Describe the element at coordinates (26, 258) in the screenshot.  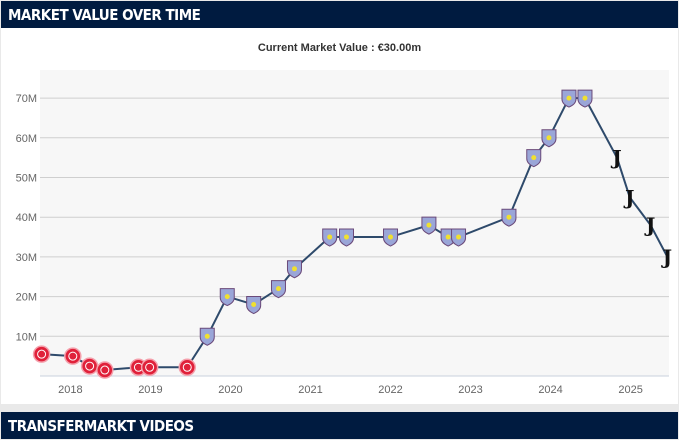
I see `y-tick-label: 30M` at that location.